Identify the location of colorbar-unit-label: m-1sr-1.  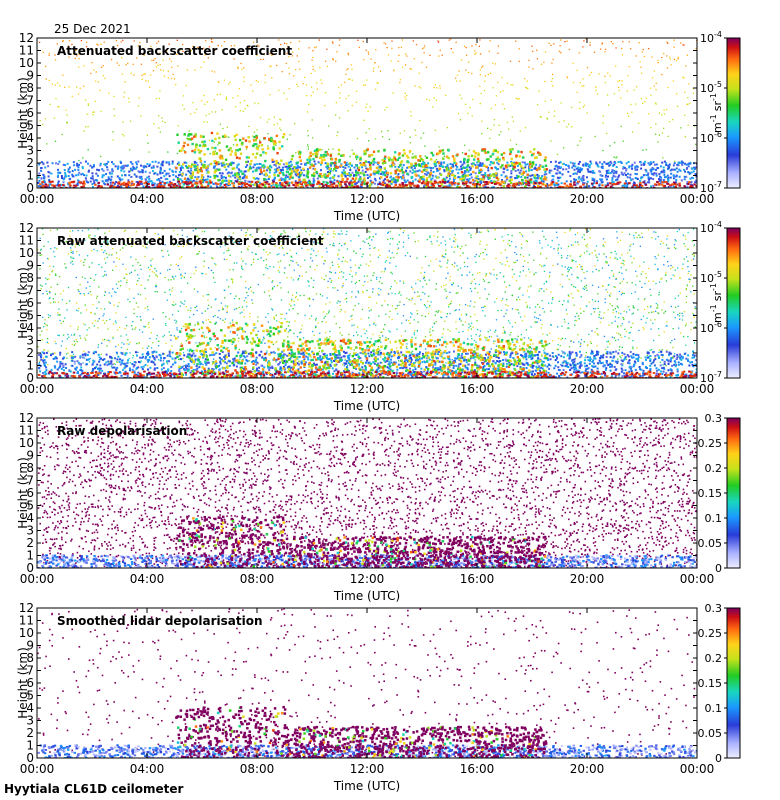
(716, 303).